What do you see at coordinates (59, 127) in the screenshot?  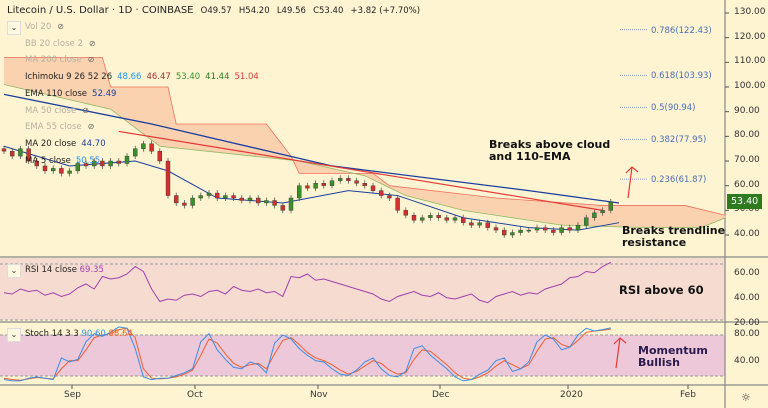 I see `indicator-legend-item: EMA 55 close ⊘` at bounding box center [59, 127].